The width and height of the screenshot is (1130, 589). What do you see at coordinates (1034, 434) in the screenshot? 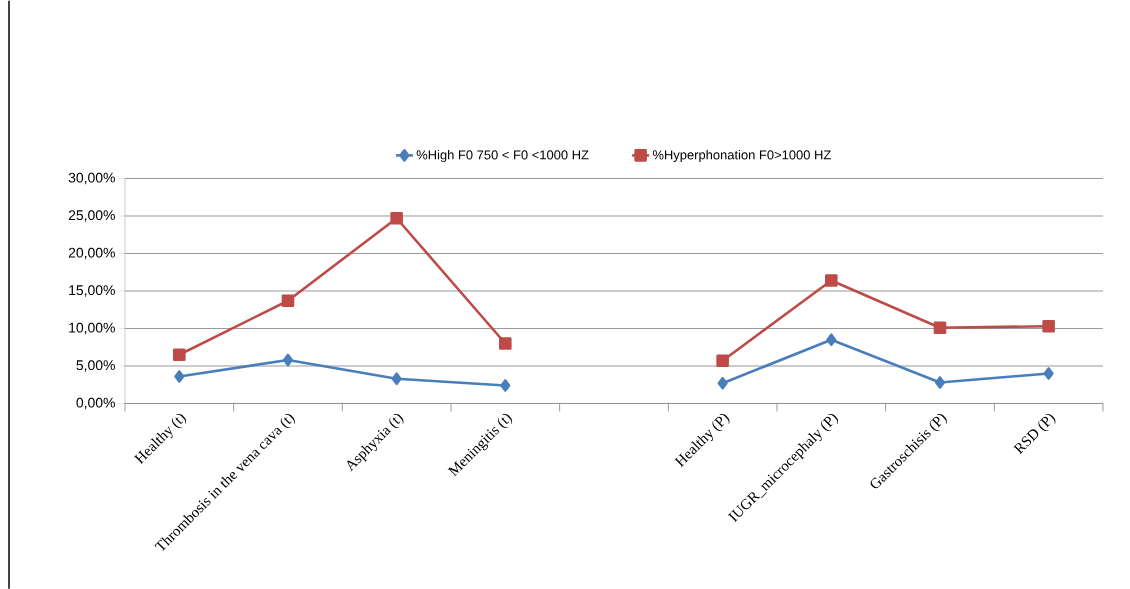
I see `x-tick-label: RSD (P)` at bounding box center [1034, 434].